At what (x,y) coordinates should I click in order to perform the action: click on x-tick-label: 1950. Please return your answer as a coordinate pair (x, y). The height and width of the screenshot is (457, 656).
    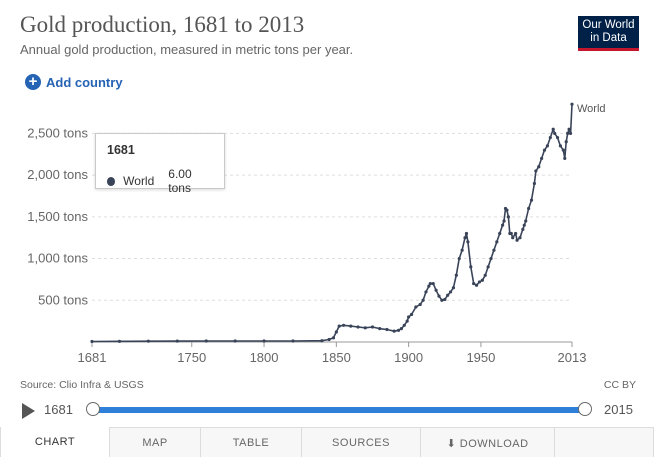
    Looking at the image, I should click on (480, 357).